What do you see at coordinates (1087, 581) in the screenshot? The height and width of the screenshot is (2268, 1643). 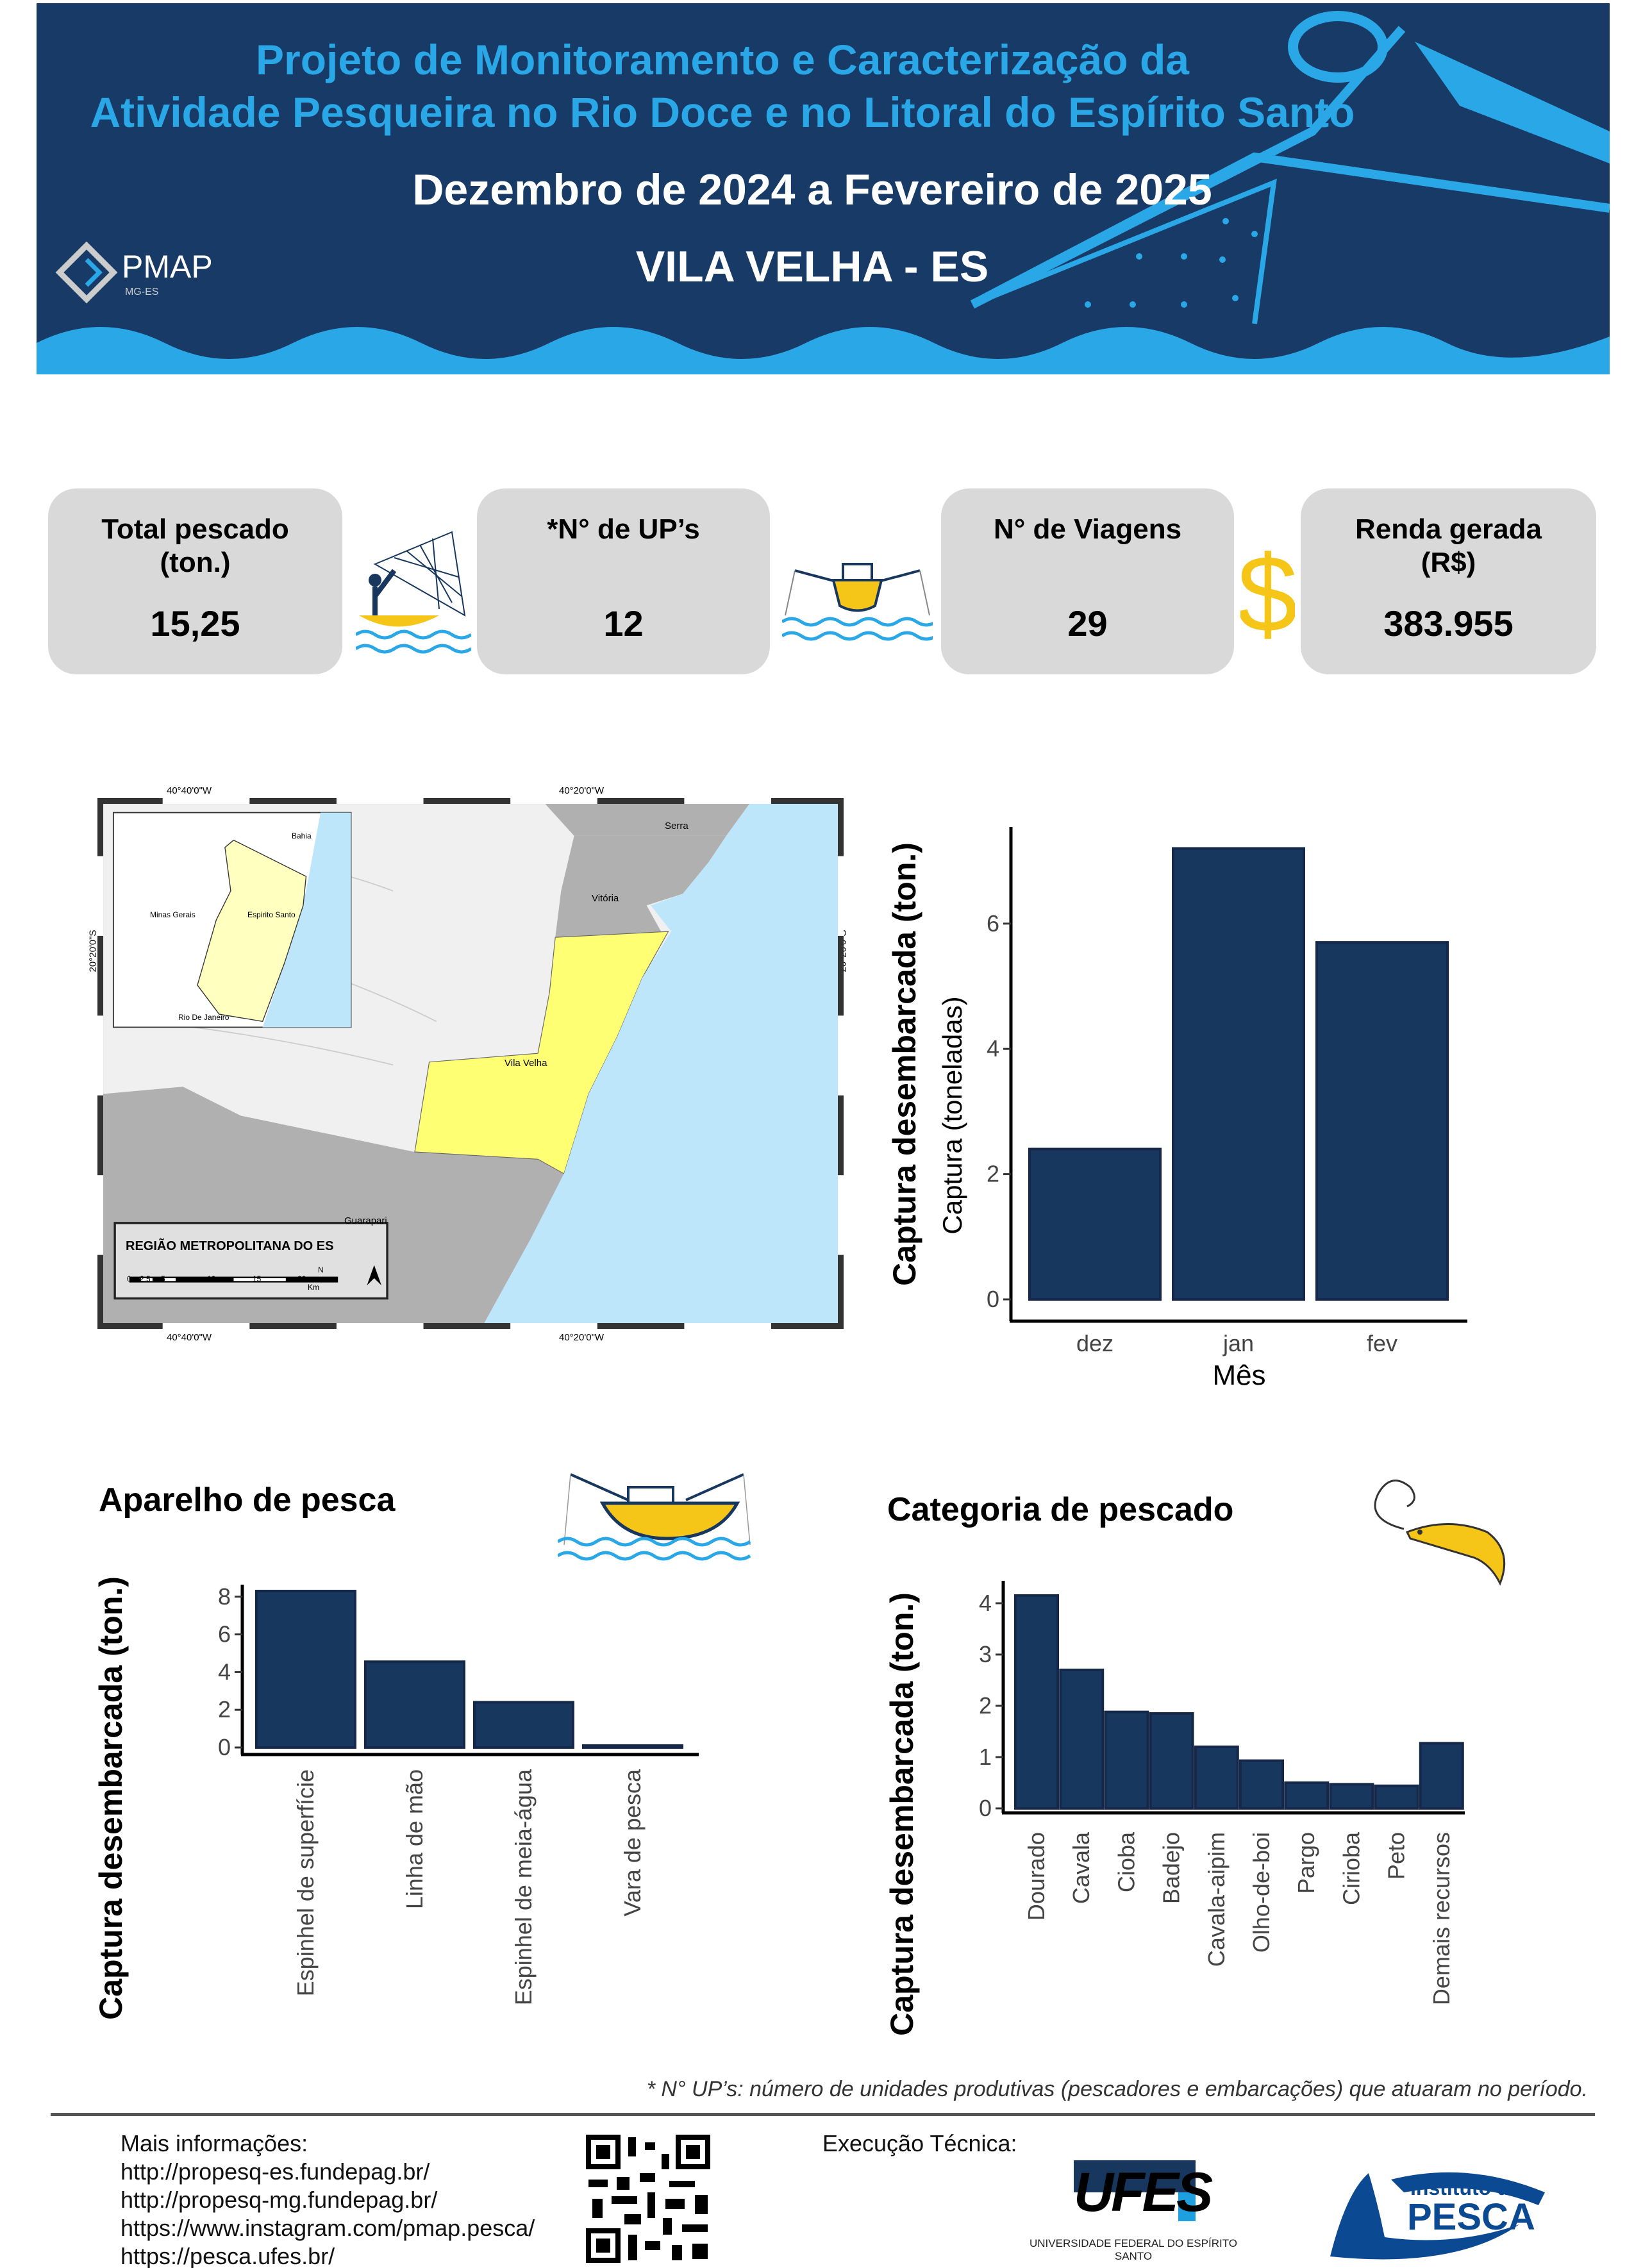 I see `stat-trips: N° de Viagens 29` at bounding box center [1087, 581].